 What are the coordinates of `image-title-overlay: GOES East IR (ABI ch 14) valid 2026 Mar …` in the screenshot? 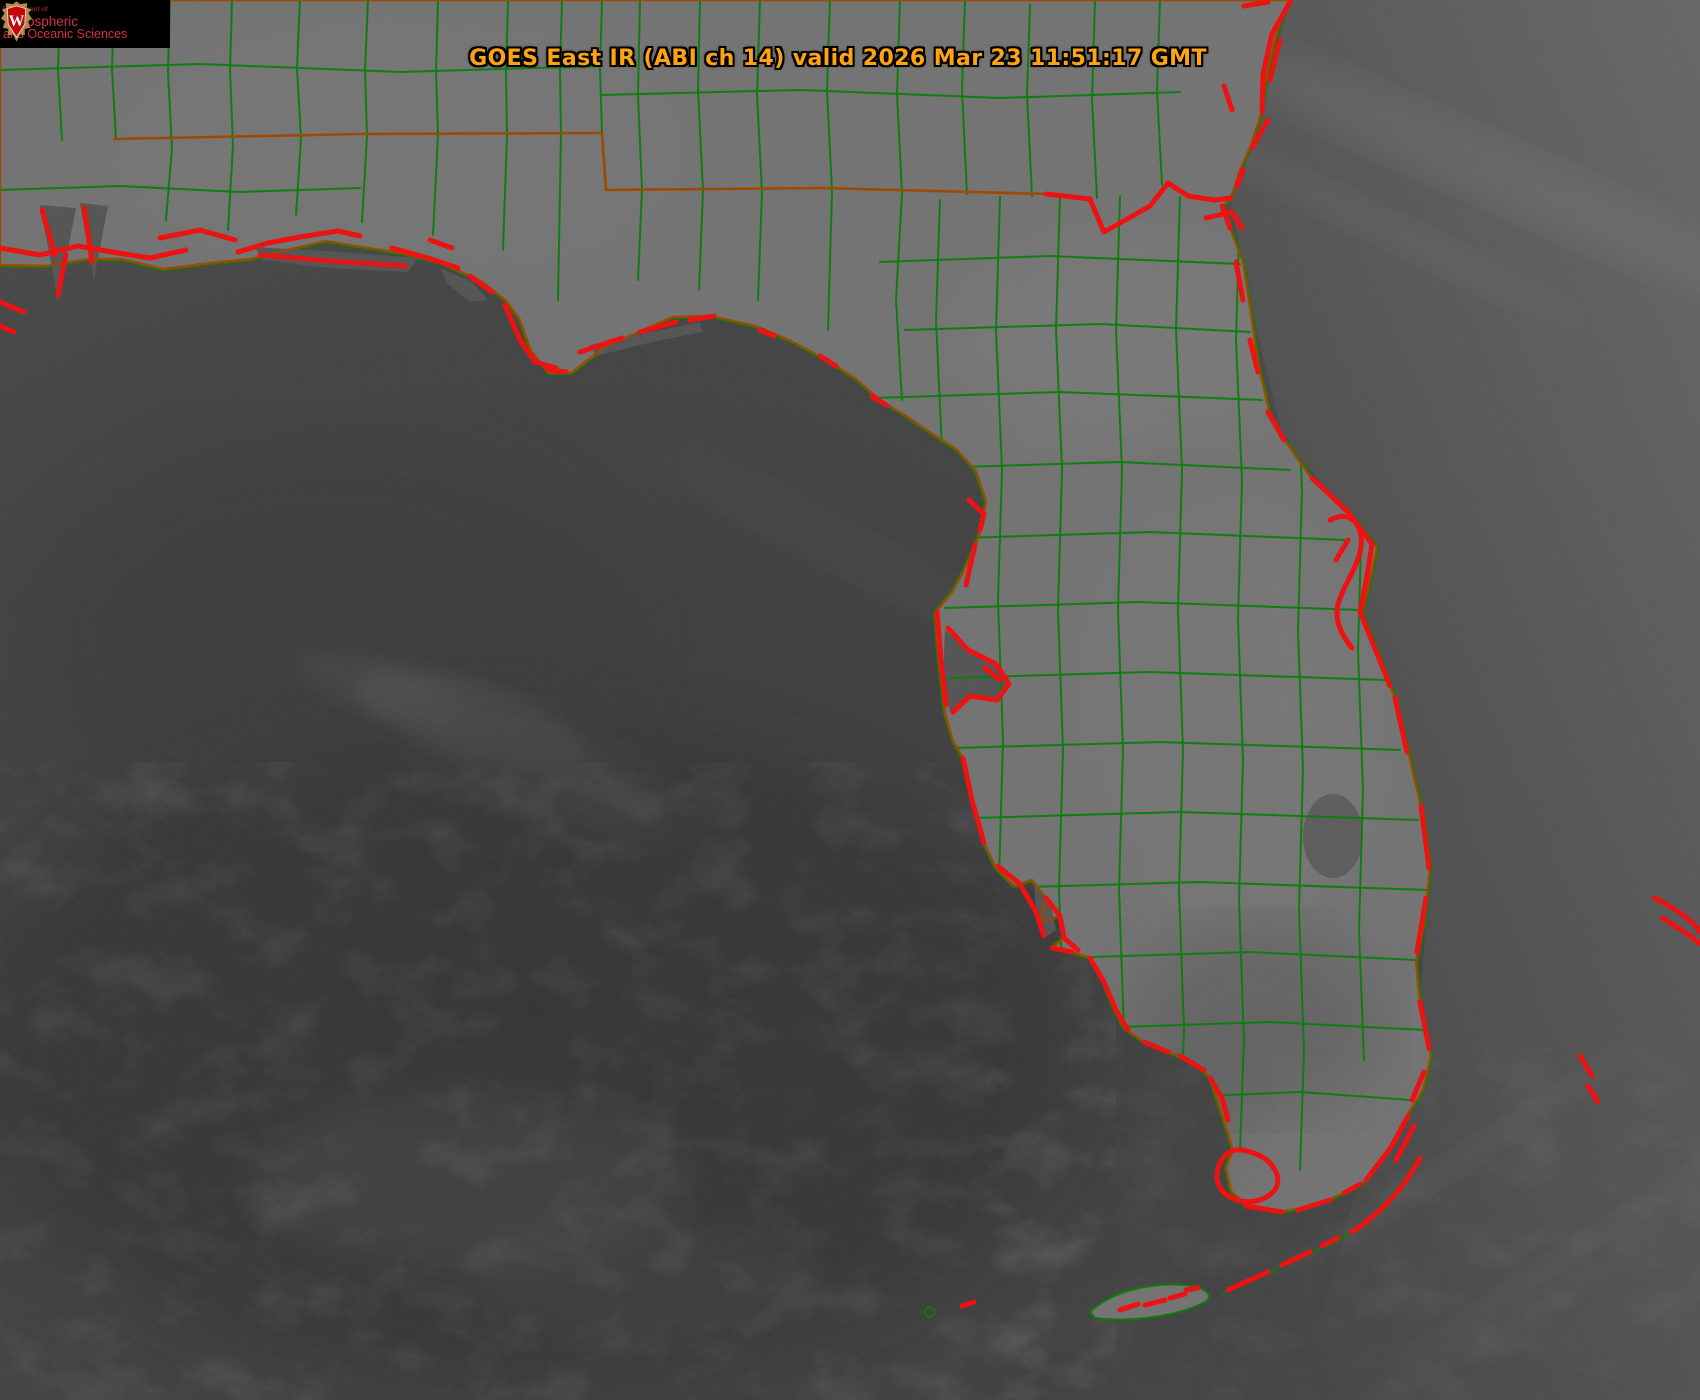 It's located at (838, 58).